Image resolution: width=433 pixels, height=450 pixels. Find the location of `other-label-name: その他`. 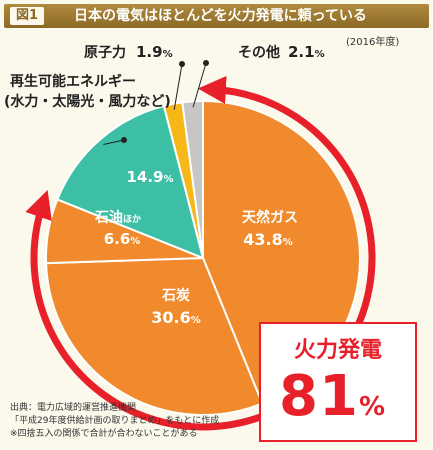

other-label-name: その他 is located at coordinates (259, 52).